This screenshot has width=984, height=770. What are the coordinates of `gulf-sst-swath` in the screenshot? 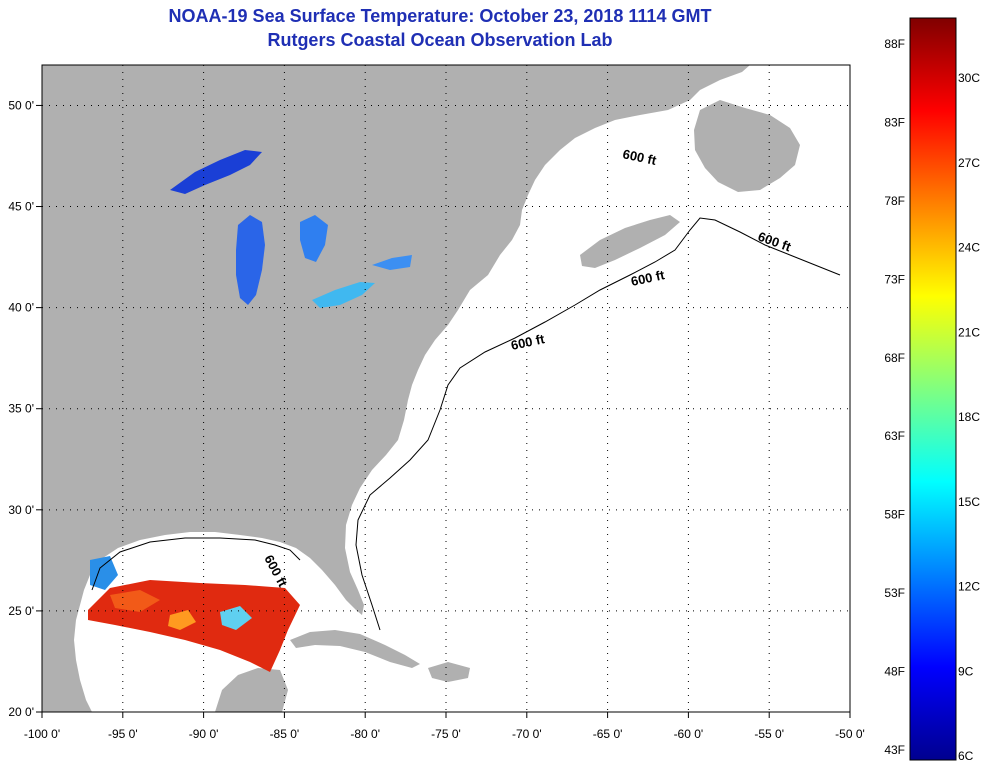 It's located at (194, 614).